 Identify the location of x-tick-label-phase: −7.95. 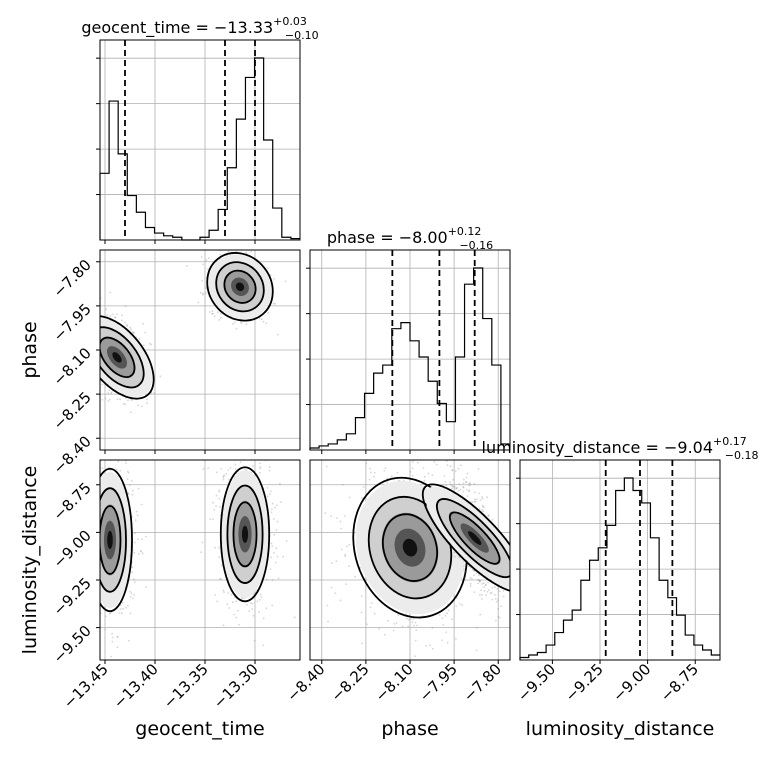
(438, 682).